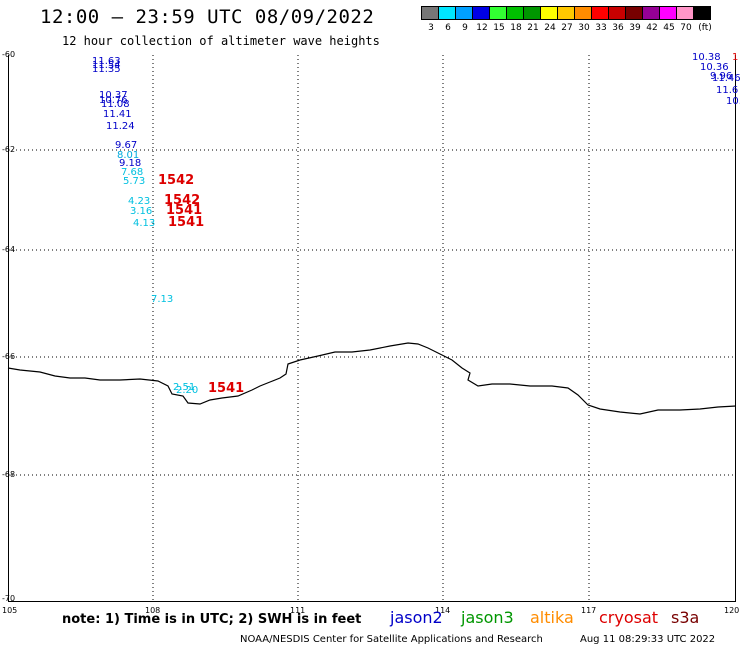 The height and width of the screenshot is (650, 740). Describe the element at coordinates (431, 28) in the screenshot. I see `colorbar-label: 3` at that location.